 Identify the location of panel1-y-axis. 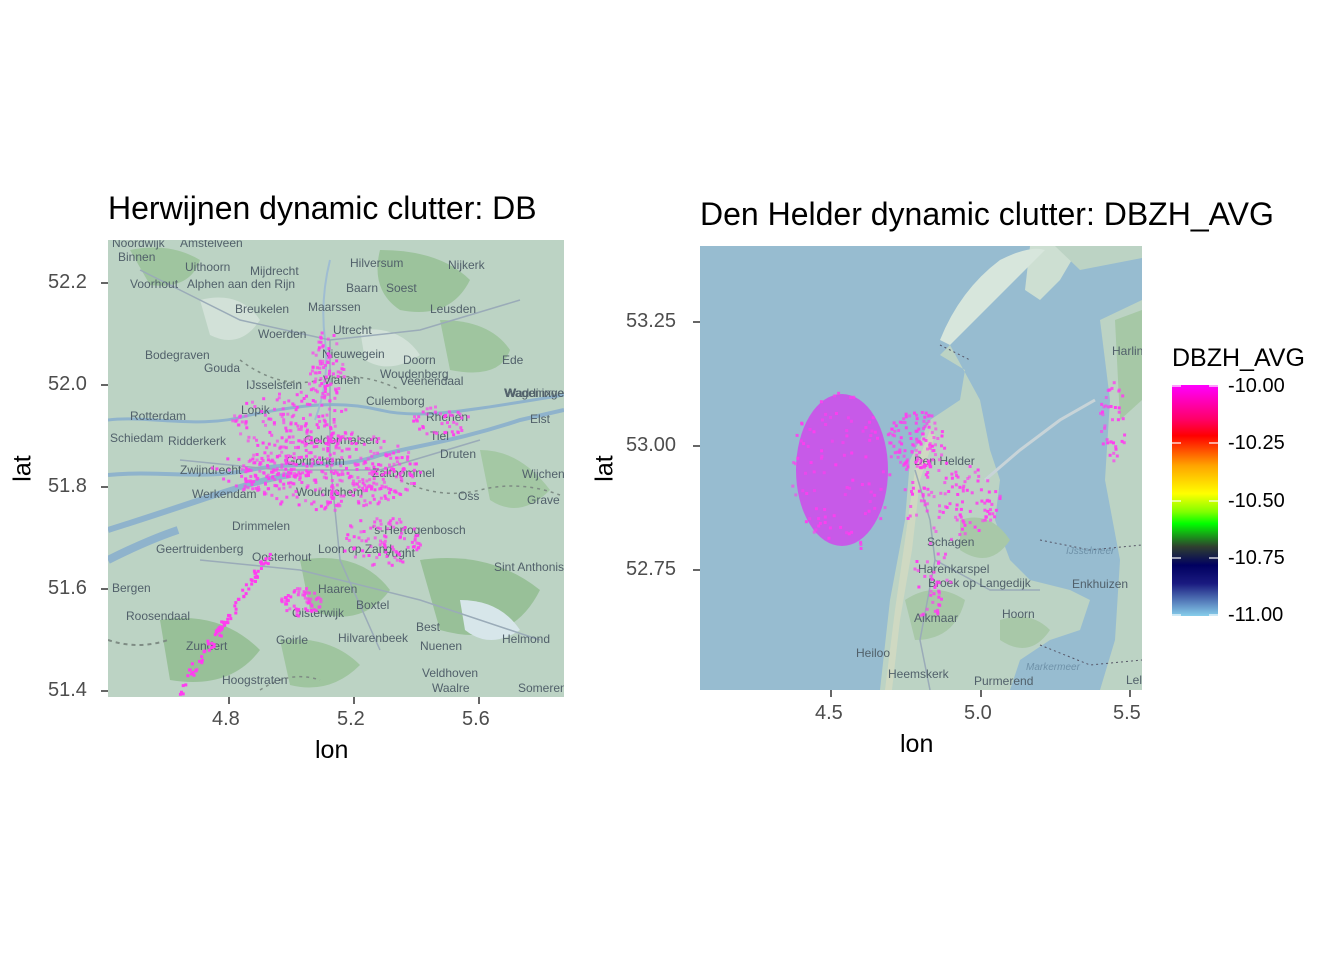
(104, 487).